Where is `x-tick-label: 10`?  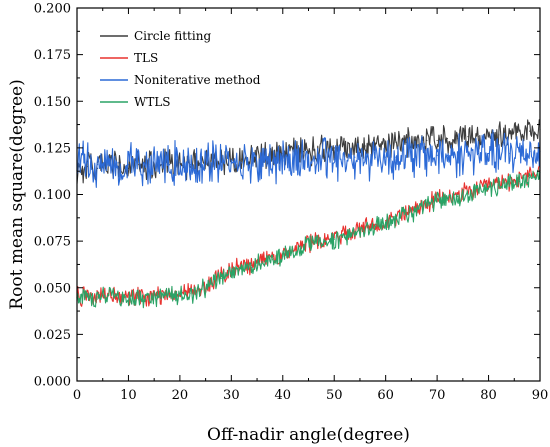
x-tick-label: 10 is located at coordinates (128, 395).